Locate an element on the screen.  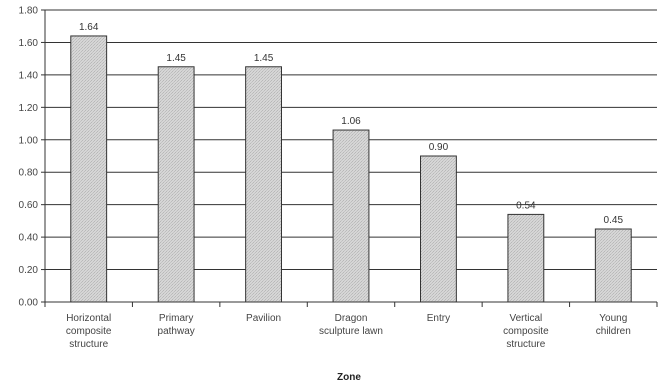
y-tick-label: 0.80 is located at coordinates (29, 173).